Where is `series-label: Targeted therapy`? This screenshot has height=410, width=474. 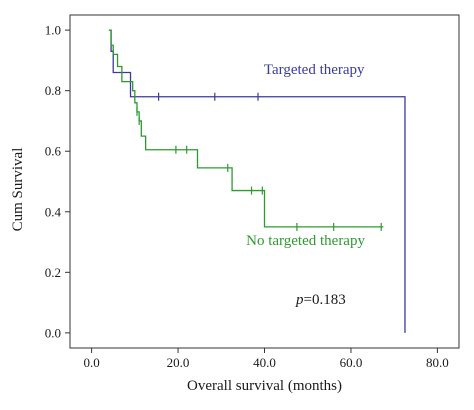 series-label: Targeted therapy is located at coordinates (314, 70).